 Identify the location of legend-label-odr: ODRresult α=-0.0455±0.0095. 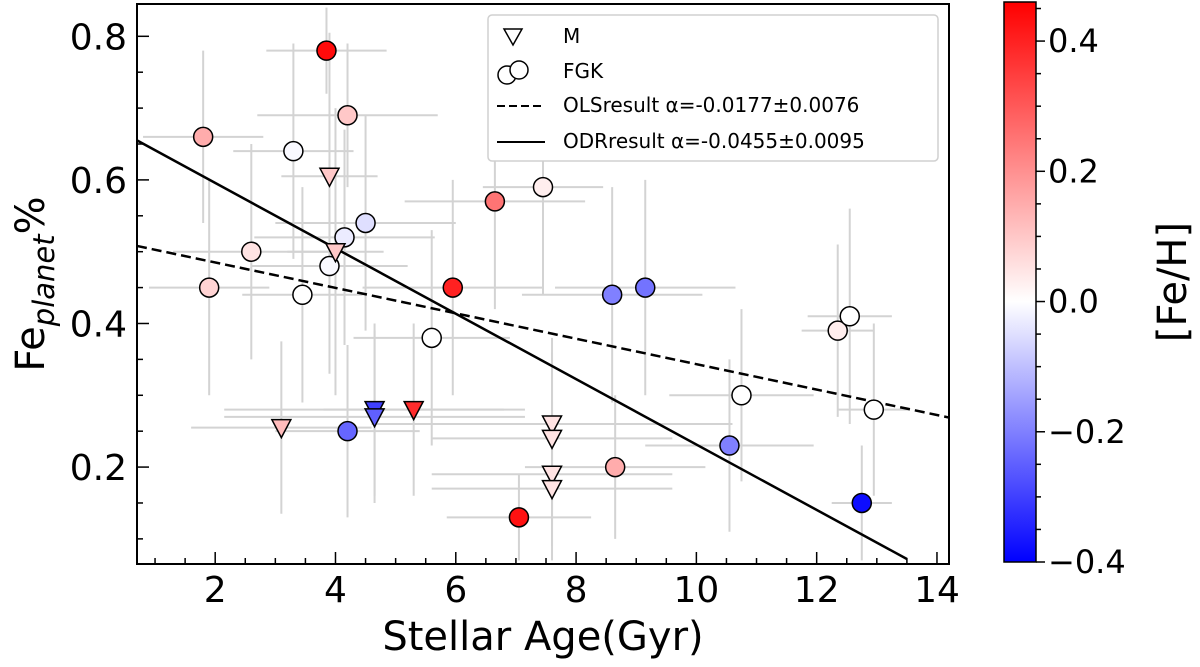
(714, 141).